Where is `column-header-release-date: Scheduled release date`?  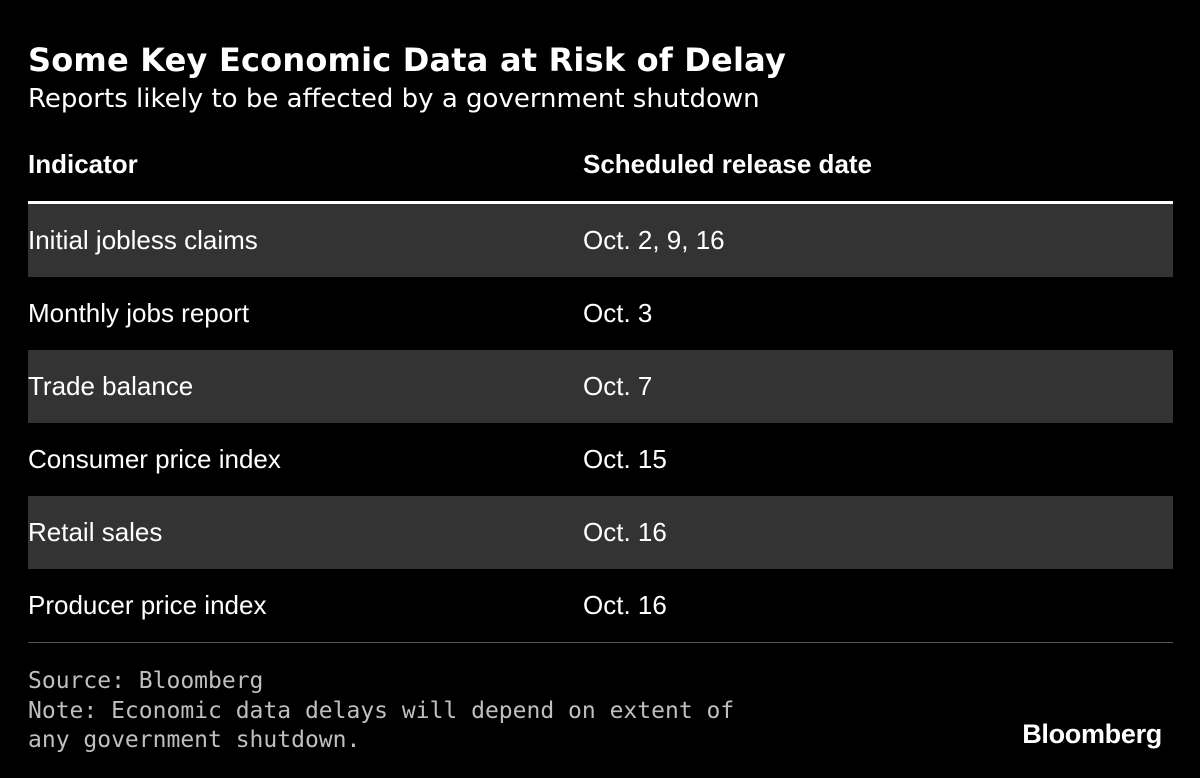
column-header-release-date: Scheduled release date is located at coordinates (728, 164).